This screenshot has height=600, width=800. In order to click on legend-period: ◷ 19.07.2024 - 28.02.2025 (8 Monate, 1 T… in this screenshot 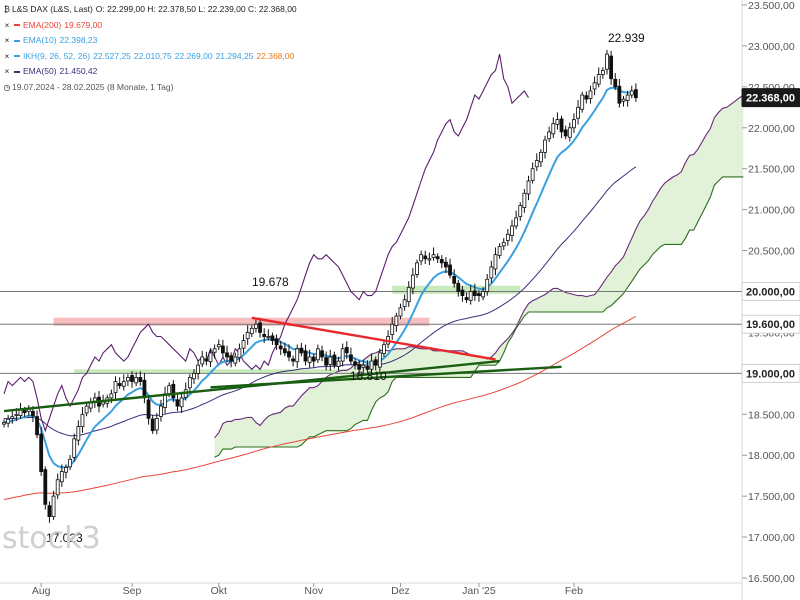, I will do `click(149, 88)`.